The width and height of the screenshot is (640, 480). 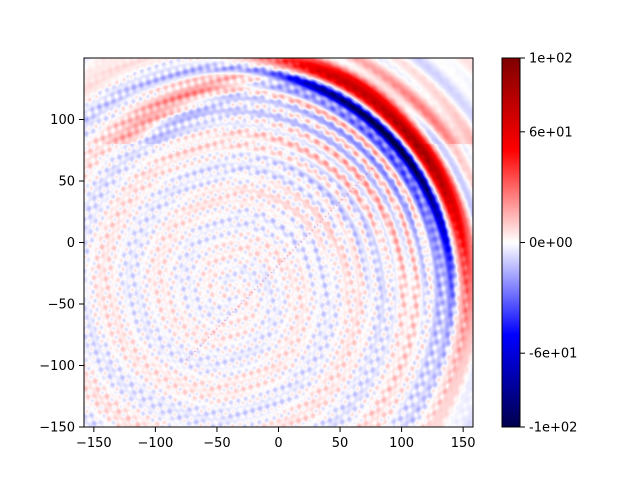 I want to click on x-axis: −150 −100 −50 0 50 100 150, so click(x=276, y=439).